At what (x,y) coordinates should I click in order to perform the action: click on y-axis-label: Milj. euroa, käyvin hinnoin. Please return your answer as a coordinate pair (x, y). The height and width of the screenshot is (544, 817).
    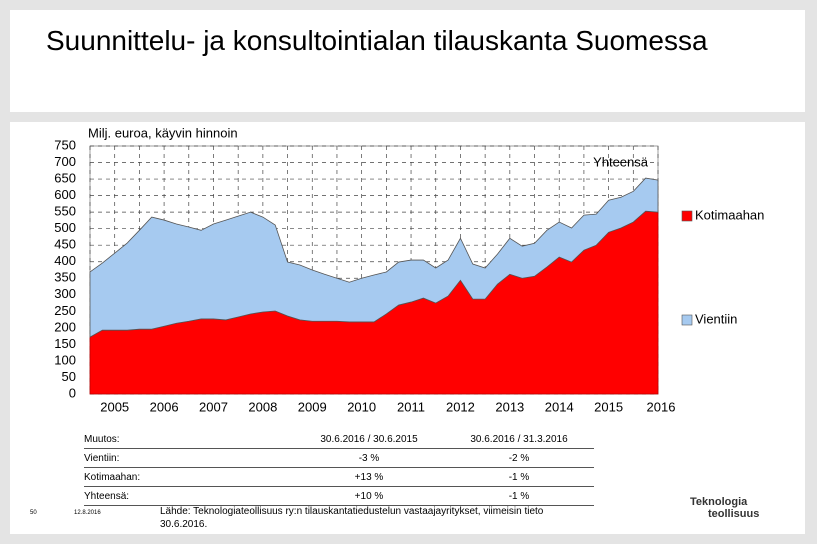
    Looking at the image, I should click on (163, 132).